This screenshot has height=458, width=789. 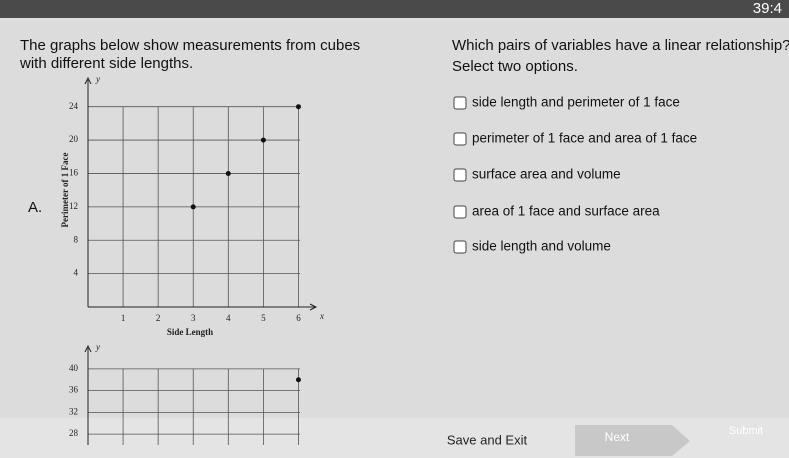 I want to click on option-label: side length and volume, so click(x=541, y=246).